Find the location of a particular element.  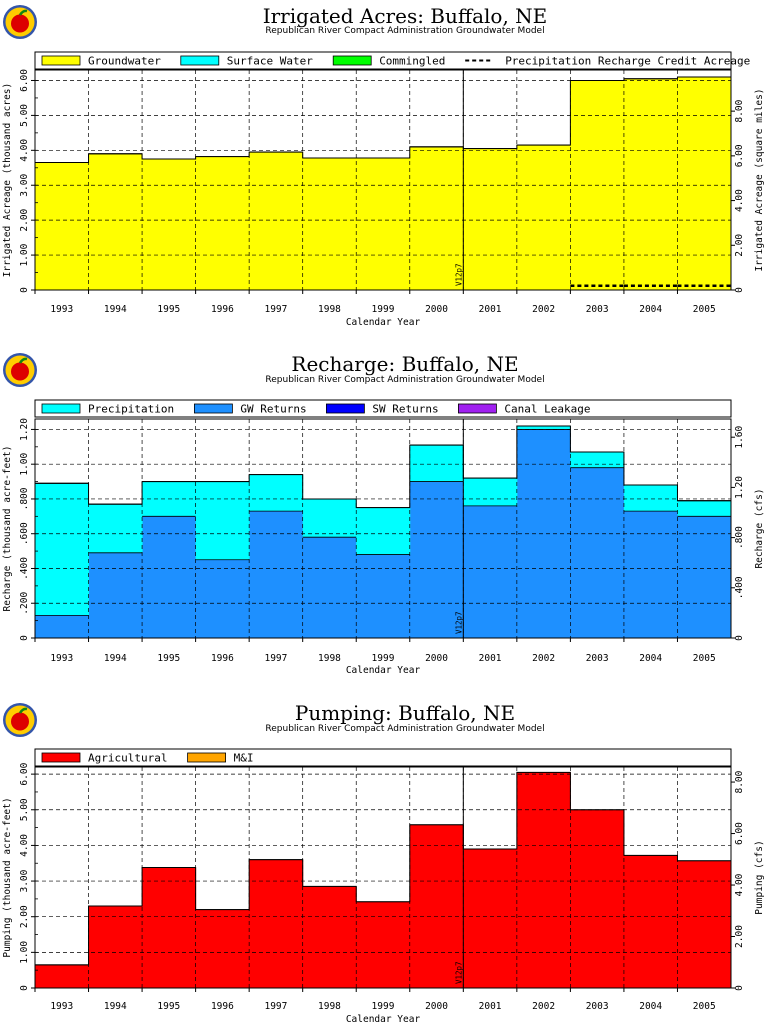

legend-label: Groundwater is located at coordinates (124, 61).